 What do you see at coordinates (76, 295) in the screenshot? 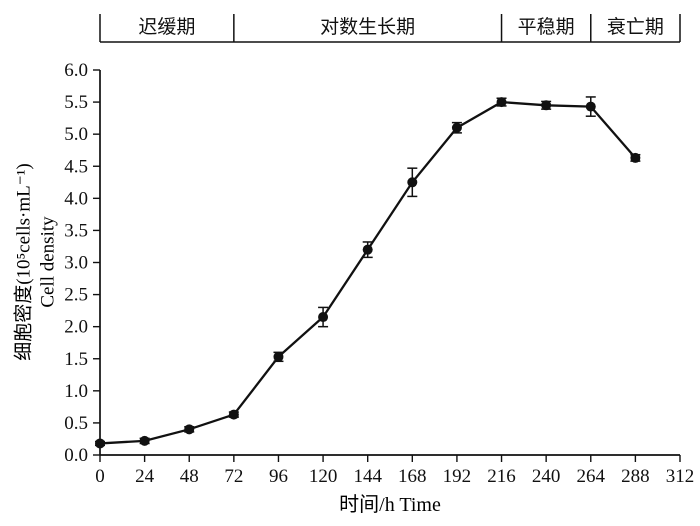
I see `y-tick-label: 2.5` at bounding box center [76, 295].